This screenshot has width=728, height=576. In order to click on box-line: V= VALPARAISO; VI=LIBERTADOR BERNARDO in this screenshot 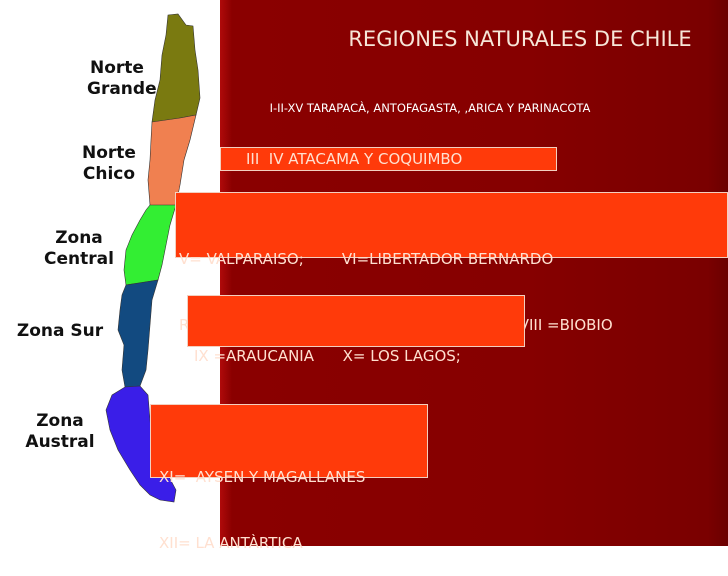, I will do `click(366, 259)`.